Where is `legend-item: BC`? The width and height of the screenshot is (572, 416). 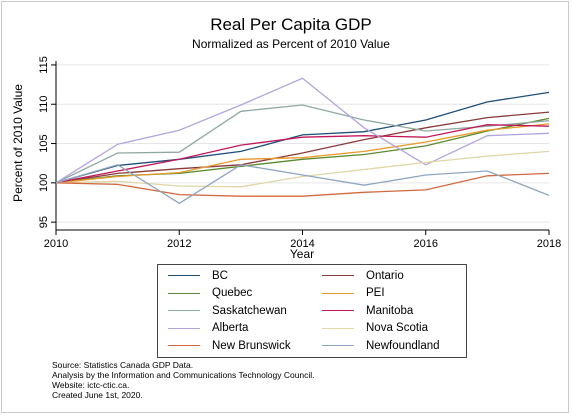 legend-item: BC is located at coordinates (198, 275).